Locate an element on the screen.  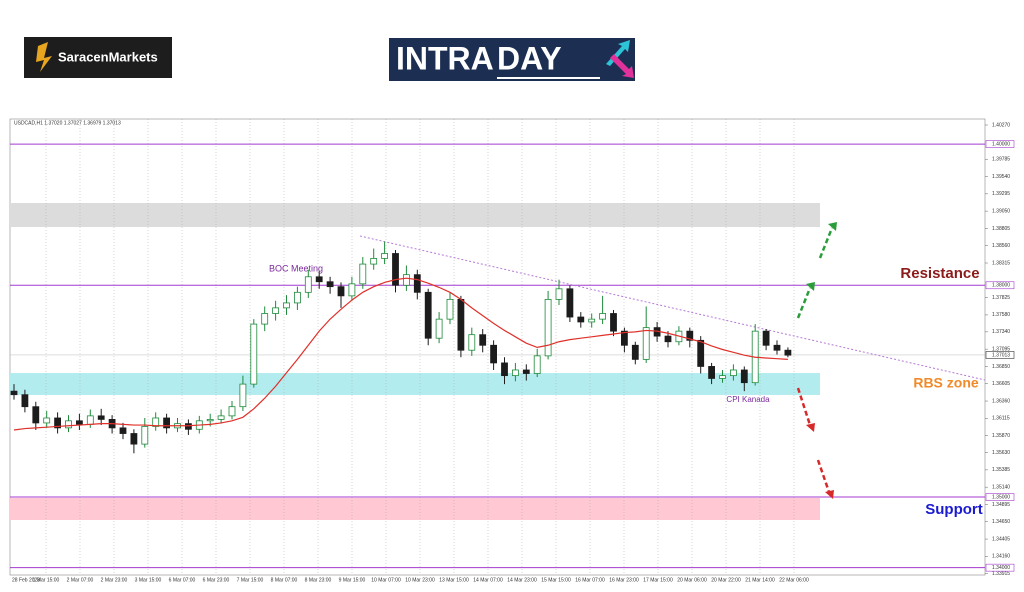
x-tick-label: 1 Mar 15:00 is located at coordinates (46, 580).